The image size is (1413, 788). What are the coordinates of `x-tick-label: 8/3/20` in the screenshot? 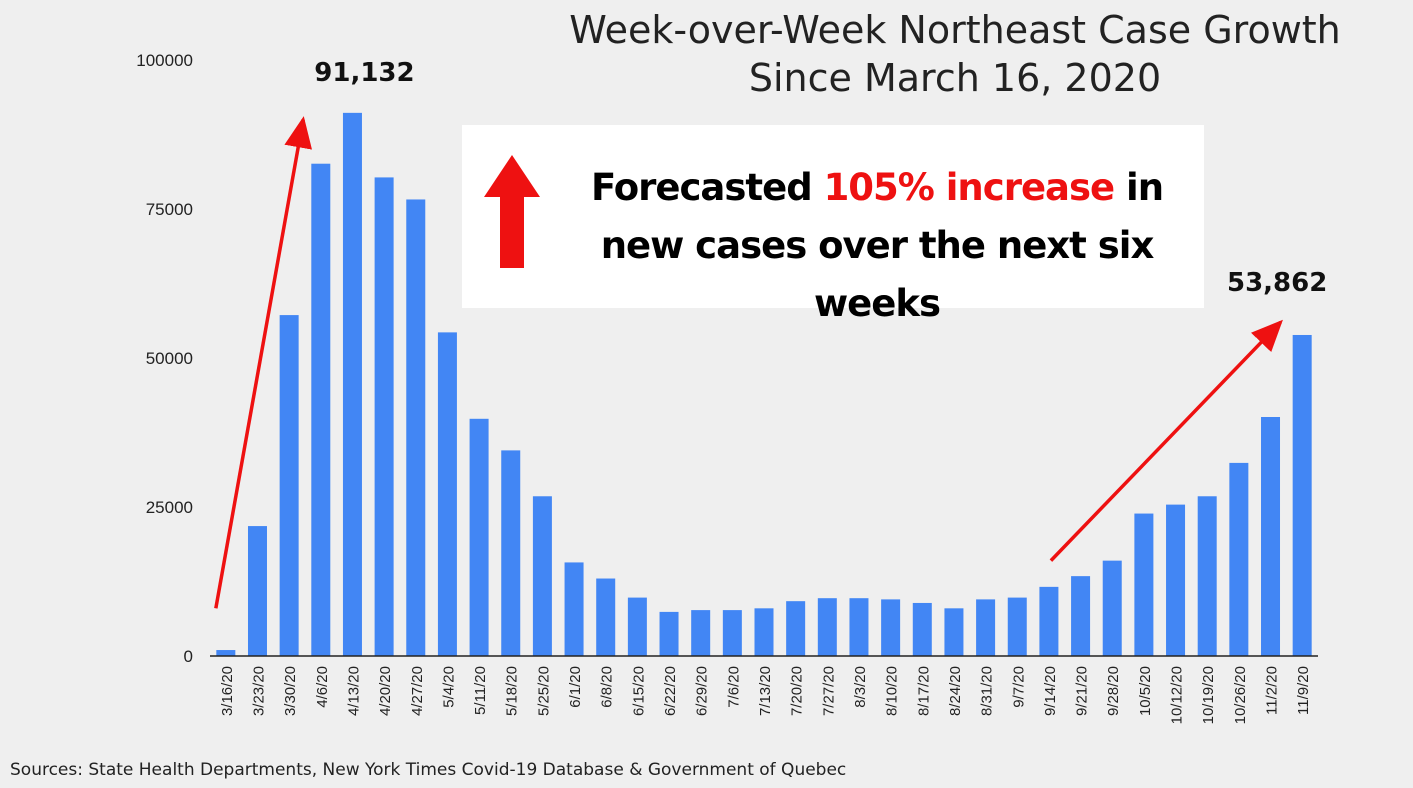 It's located at (860, 687).